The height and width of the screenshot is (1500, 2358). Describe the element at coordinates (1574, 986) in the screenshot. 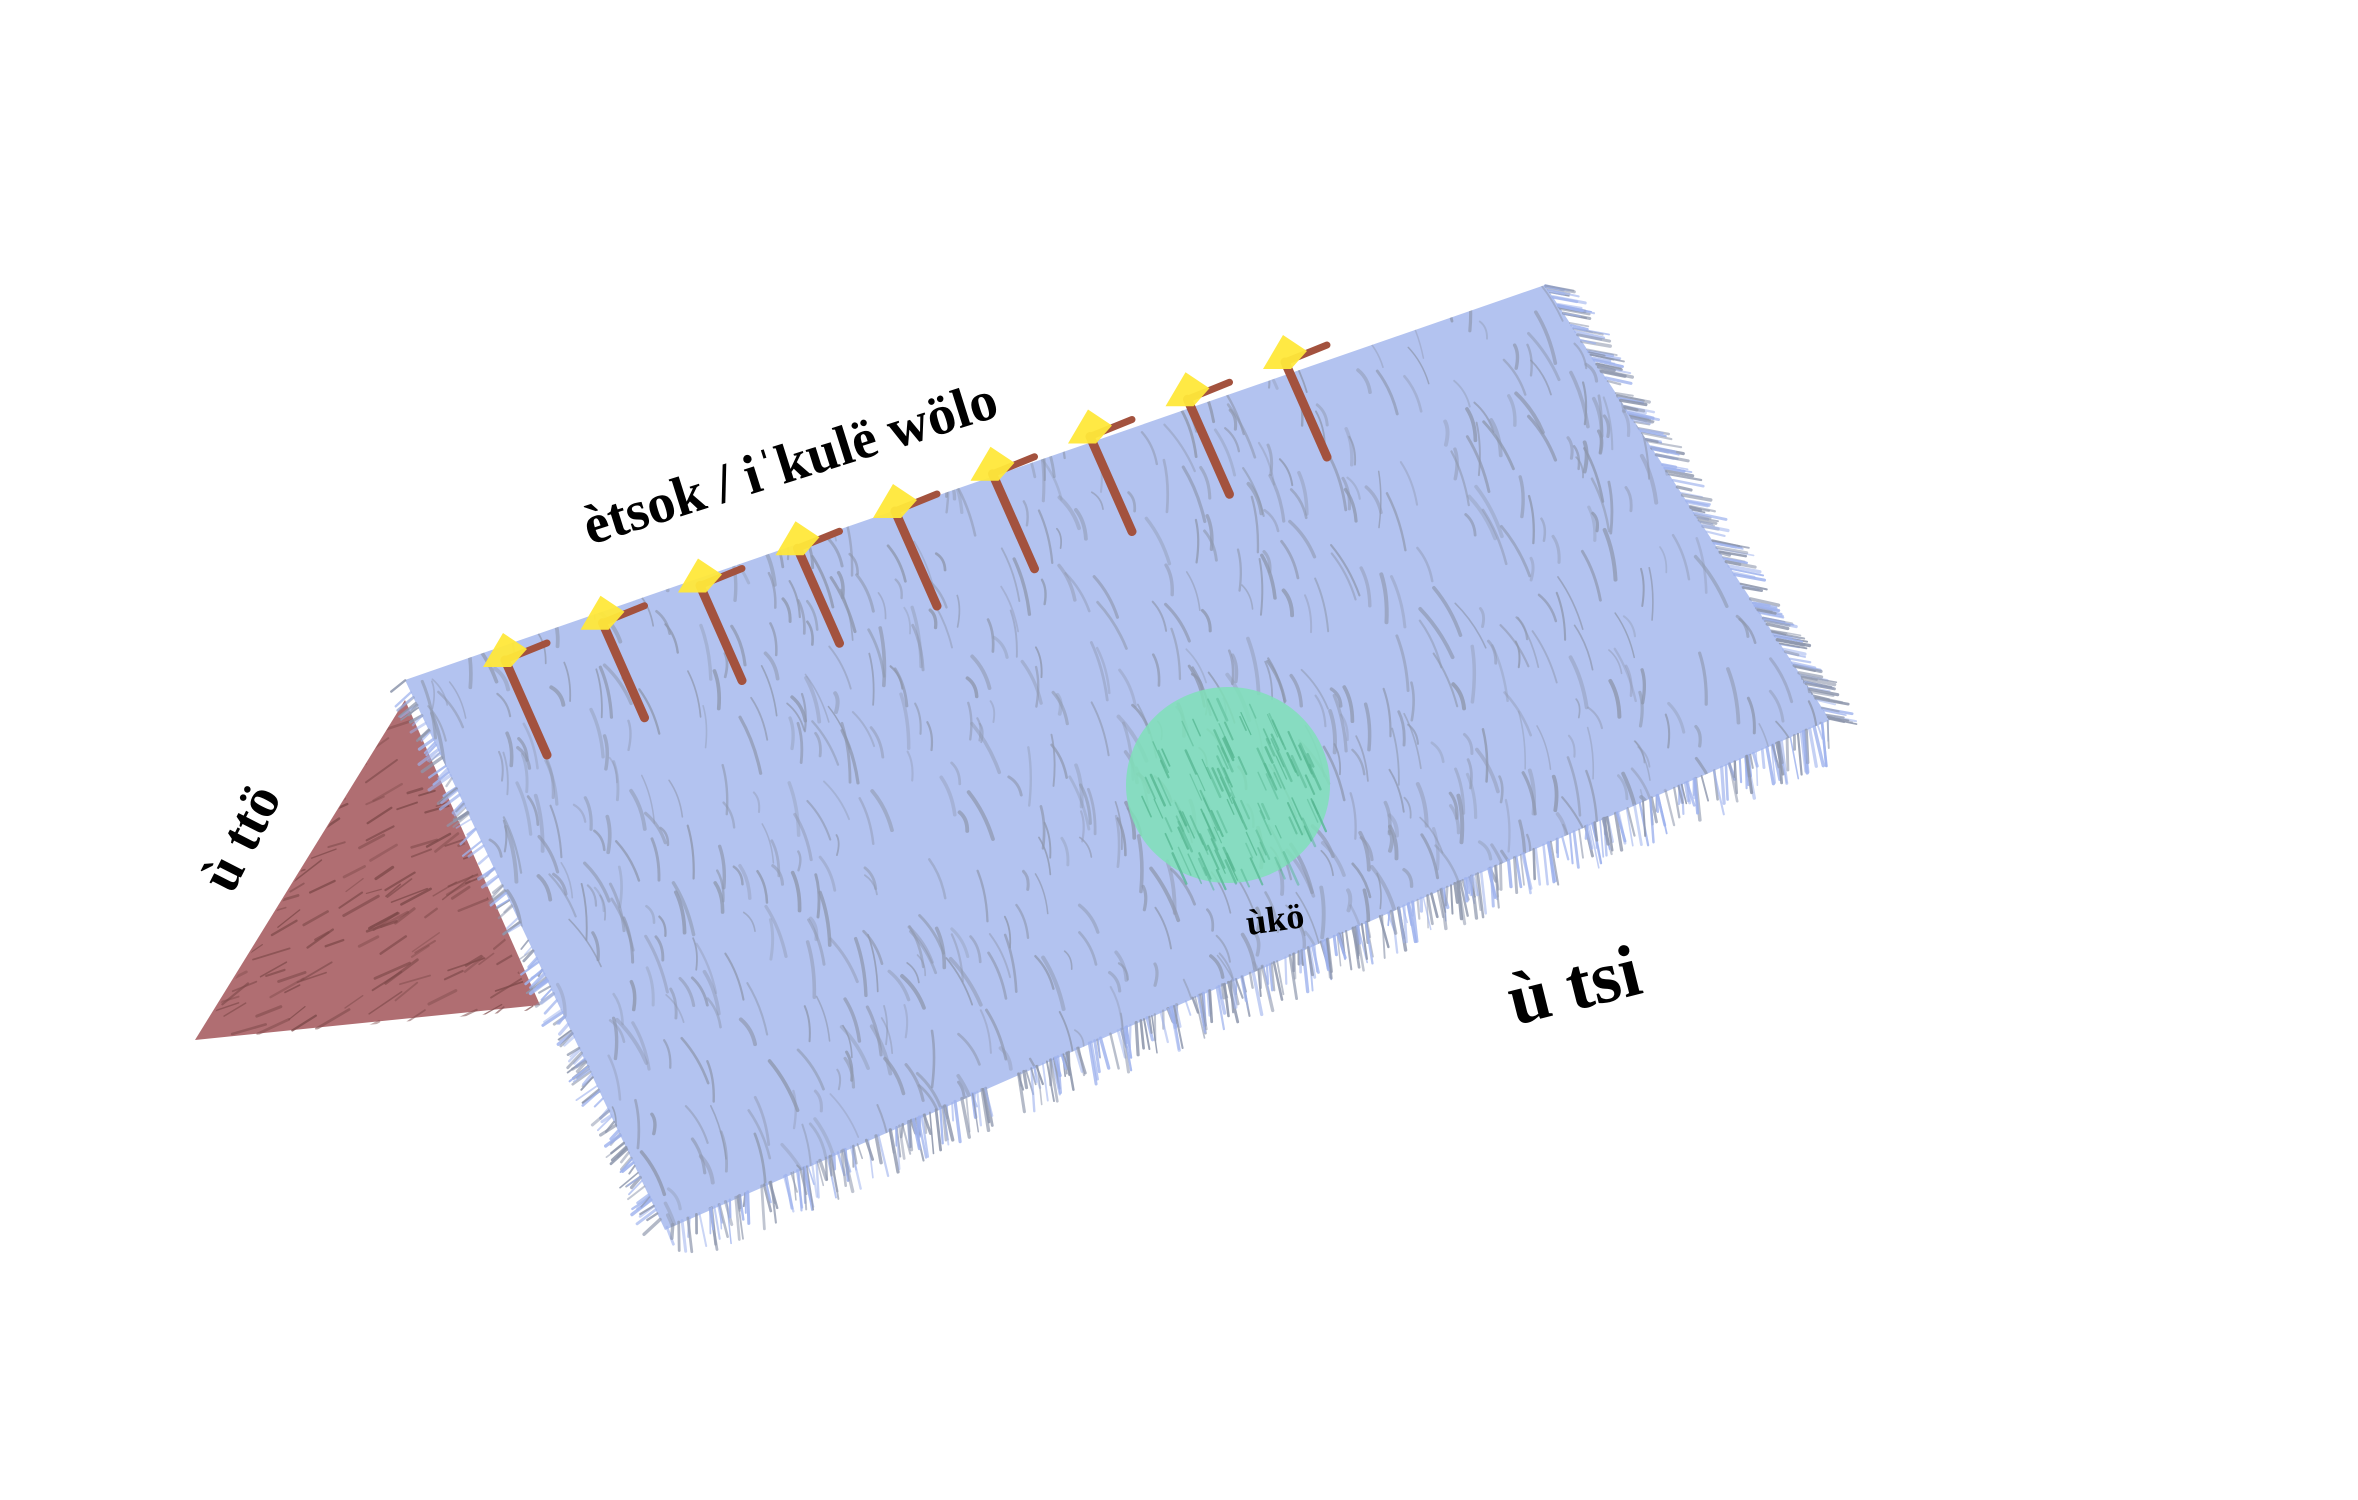

I see `roof-label: ù tsi` at that location.